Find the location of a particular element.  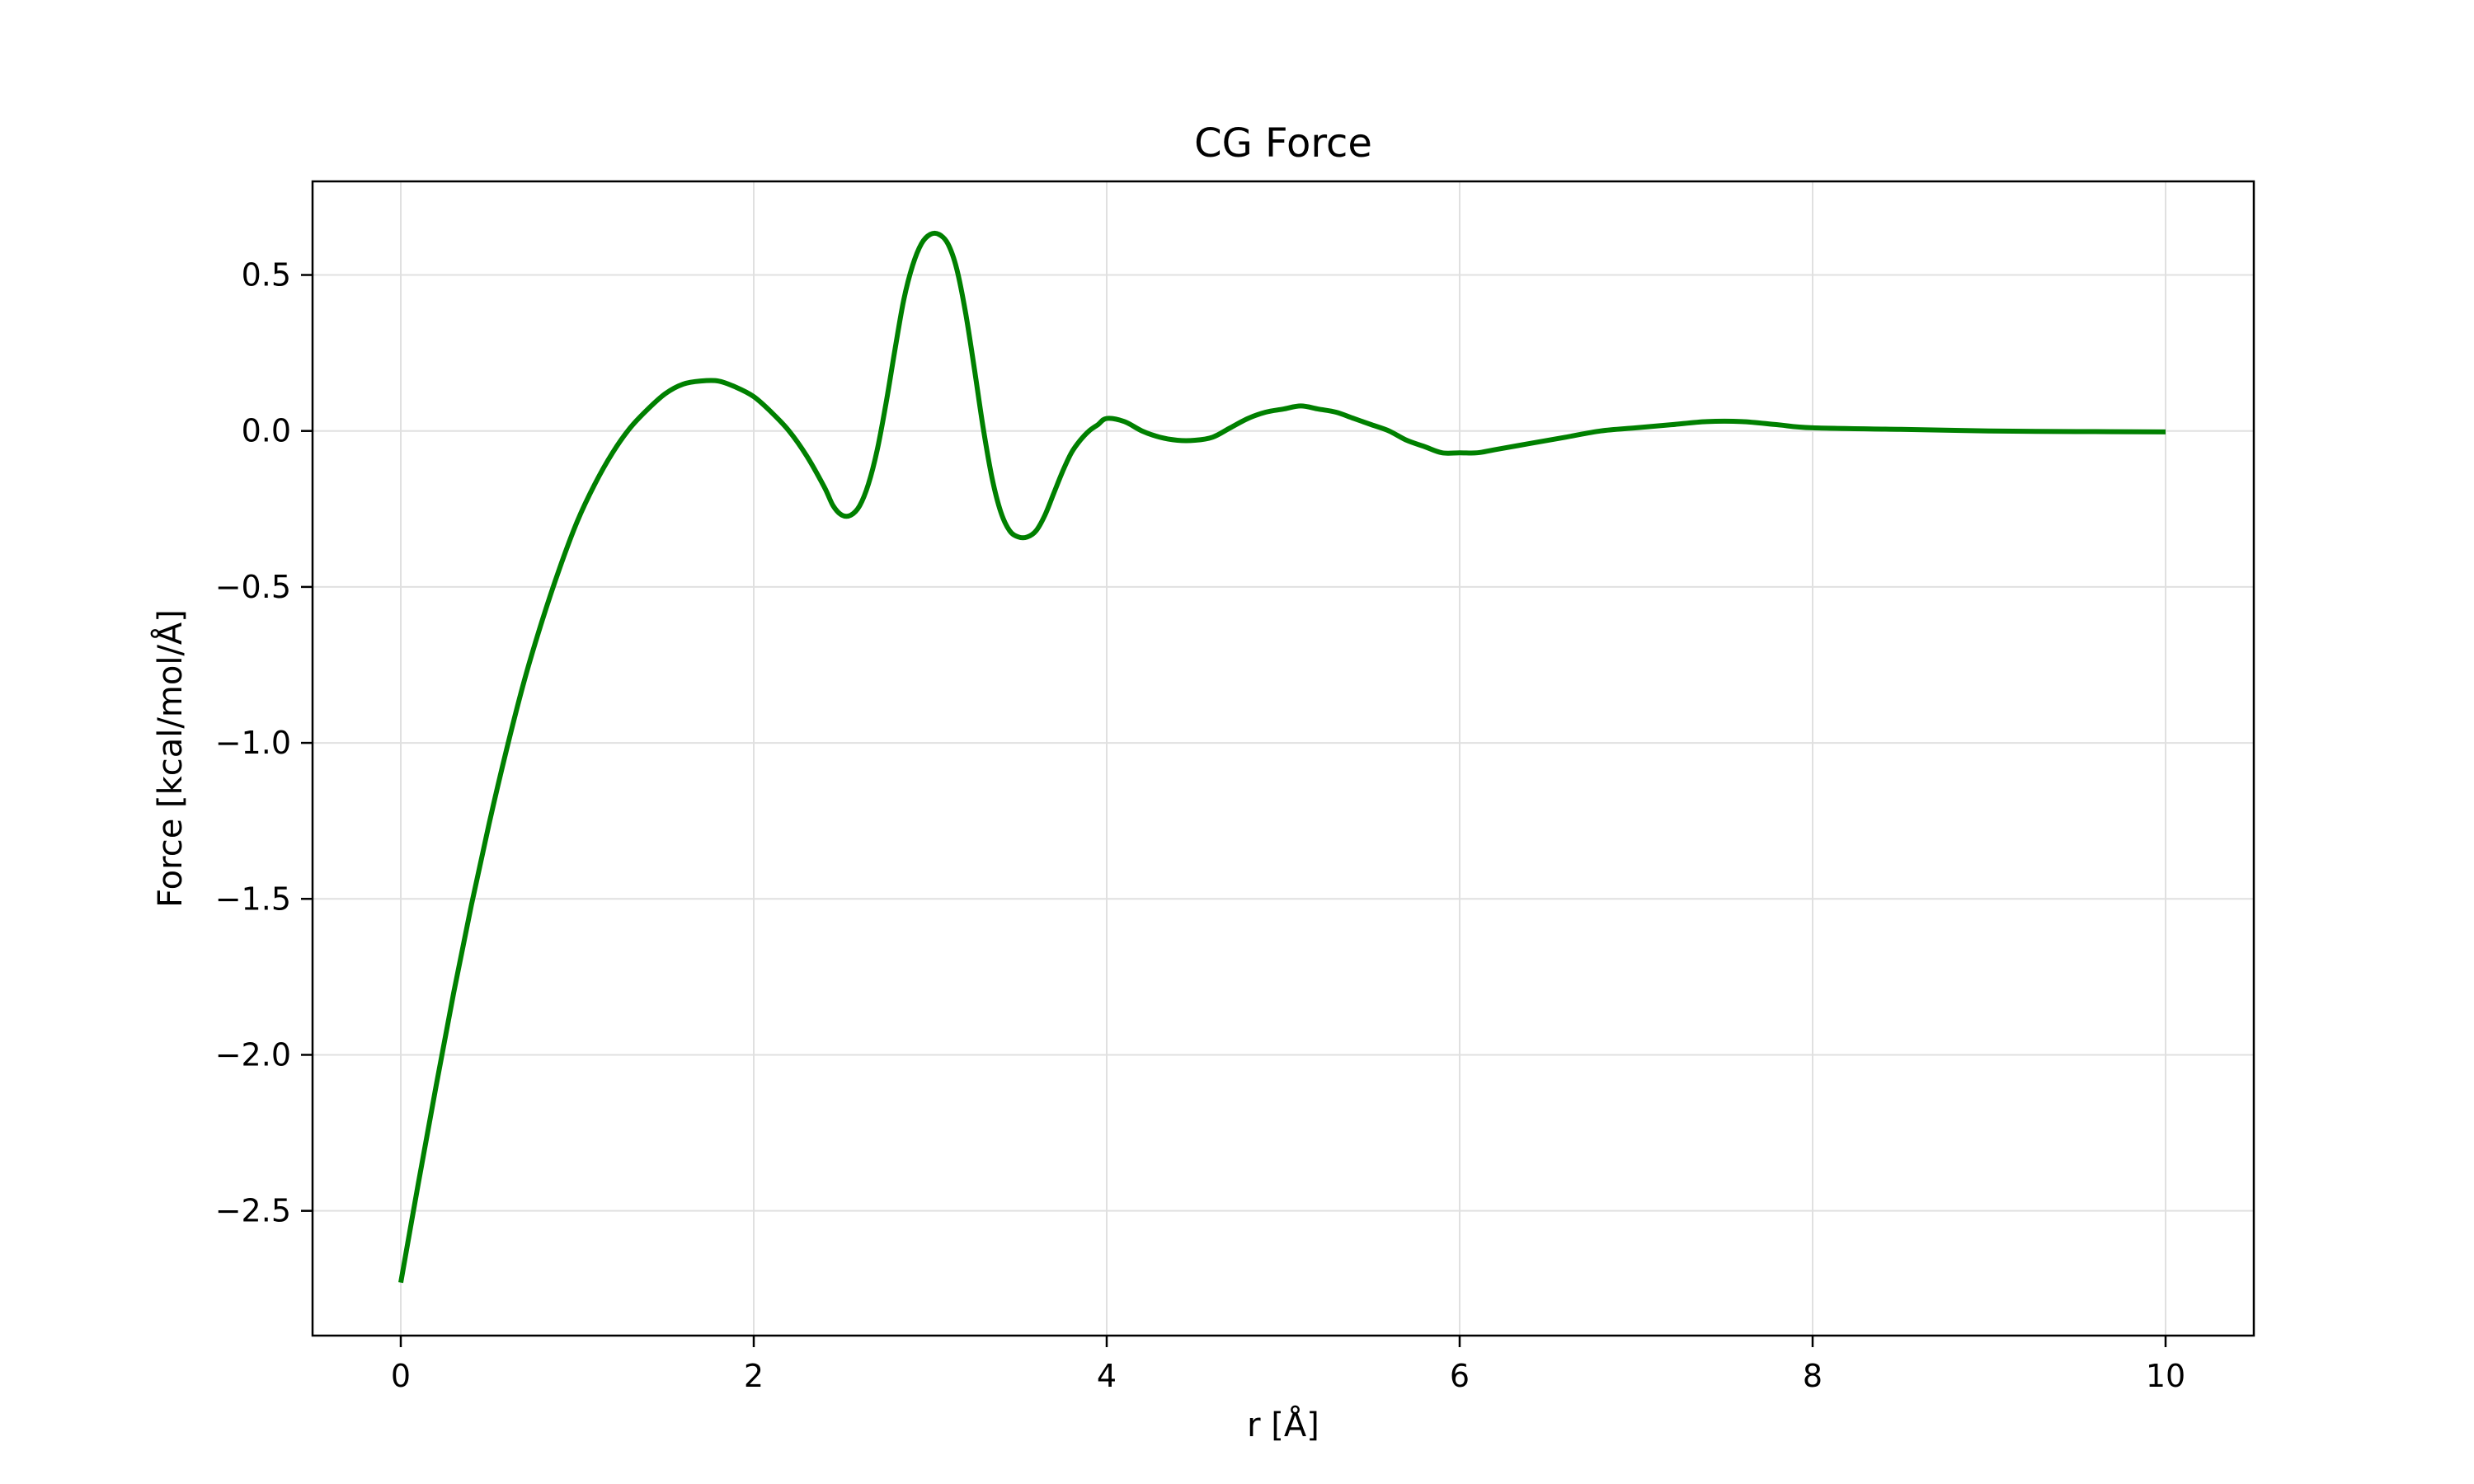

x-tick-label: 4 is located at coordinates (1107, 1376).